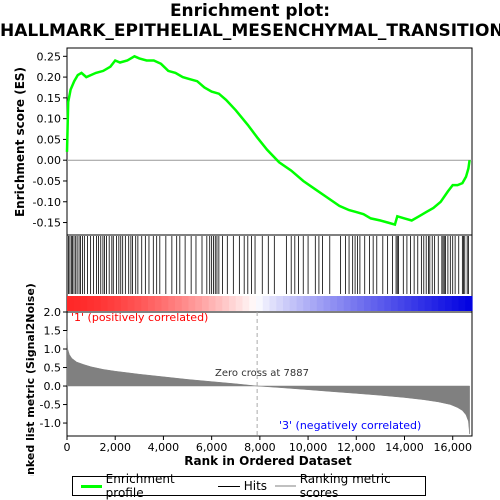 Image resolution: width=500 pixels, height=500 pixels. Describe the element at coordinates (212, 447) in the screenshot. I see `ranking-x-tick-label: 6,000` at that location.